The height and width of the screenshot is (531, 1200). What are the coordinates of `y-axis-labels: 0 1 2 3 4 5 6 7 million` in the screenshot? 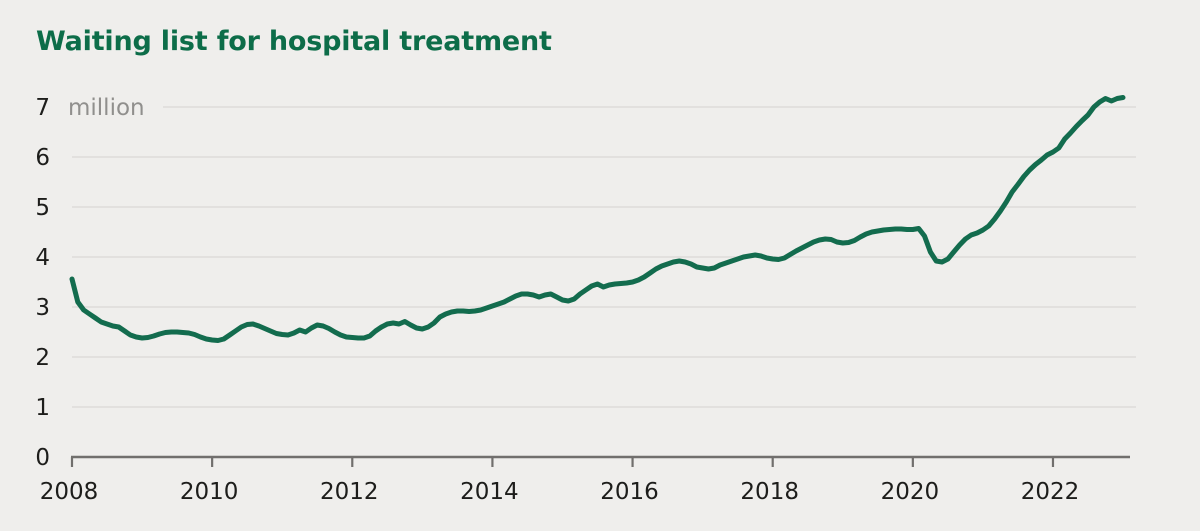 It's located at (89, 283).